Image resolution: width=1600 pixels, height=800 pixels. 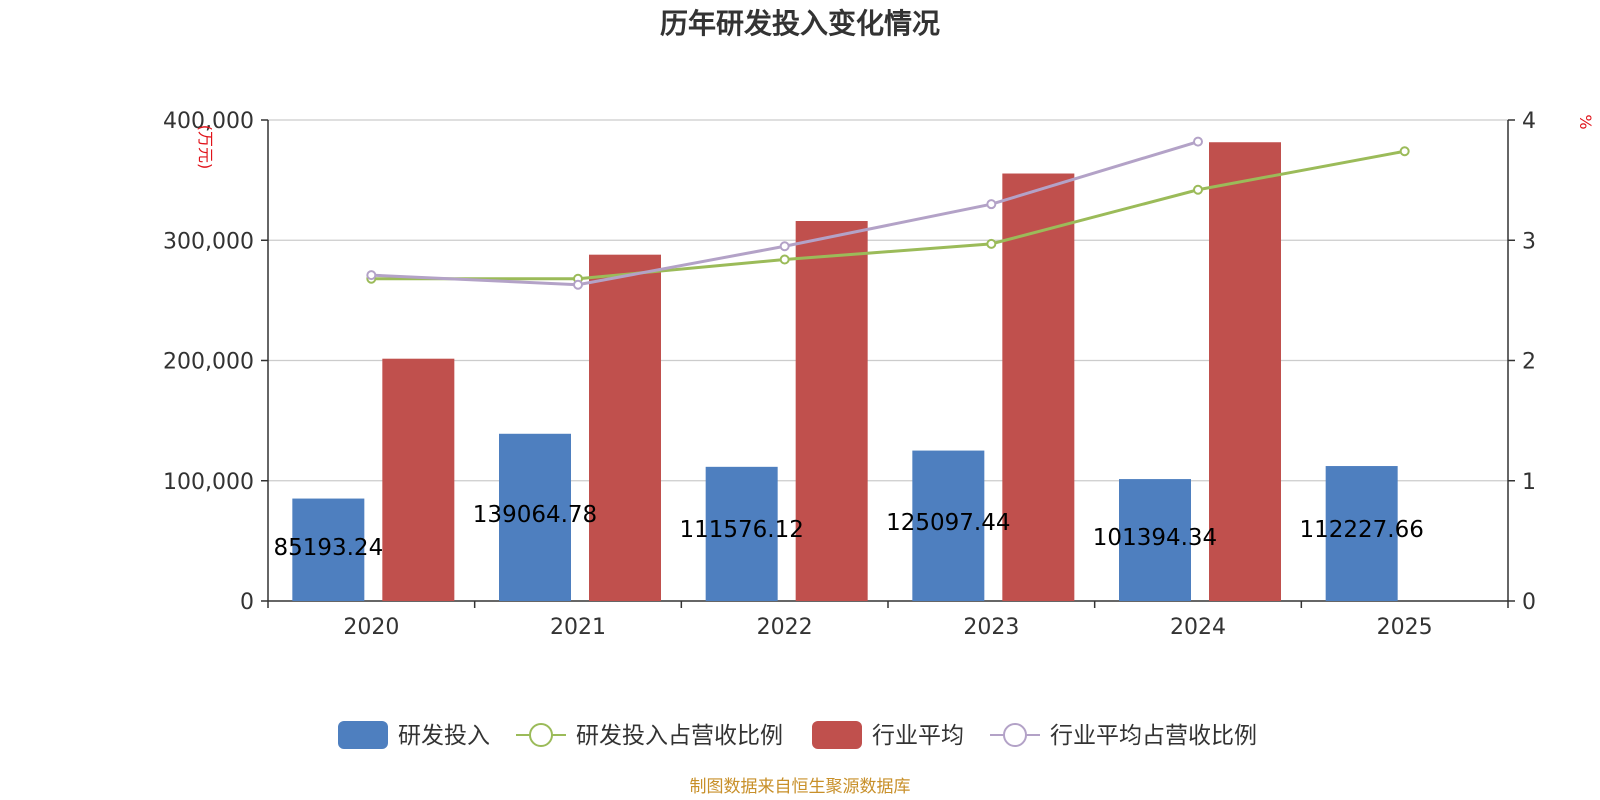 What do you see at coordinates (800, 787) in the screenshot?
I see `source-note: 制图数据来自恒生聚源数据库` at bounding box center [800, 787].